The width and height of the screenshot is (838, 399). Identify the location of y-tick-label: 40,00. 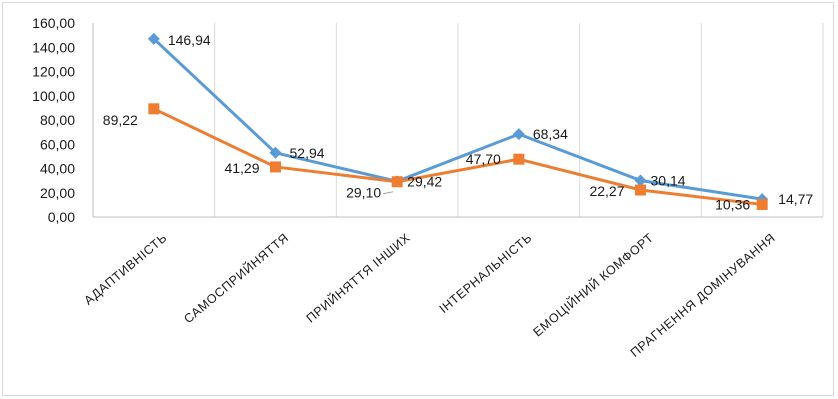
(57, 169).